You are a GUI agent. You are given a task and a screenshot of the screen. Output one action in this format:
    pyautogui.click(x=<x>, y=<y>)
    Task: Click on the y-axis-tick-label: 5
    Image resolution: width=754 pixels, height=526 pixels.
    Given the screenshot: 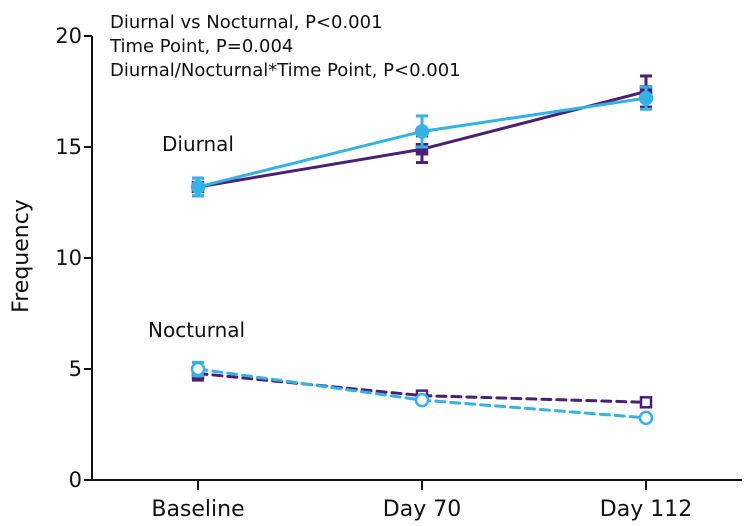 What is the action you would take?
    pyautogui.click(x=75, y=369)
    